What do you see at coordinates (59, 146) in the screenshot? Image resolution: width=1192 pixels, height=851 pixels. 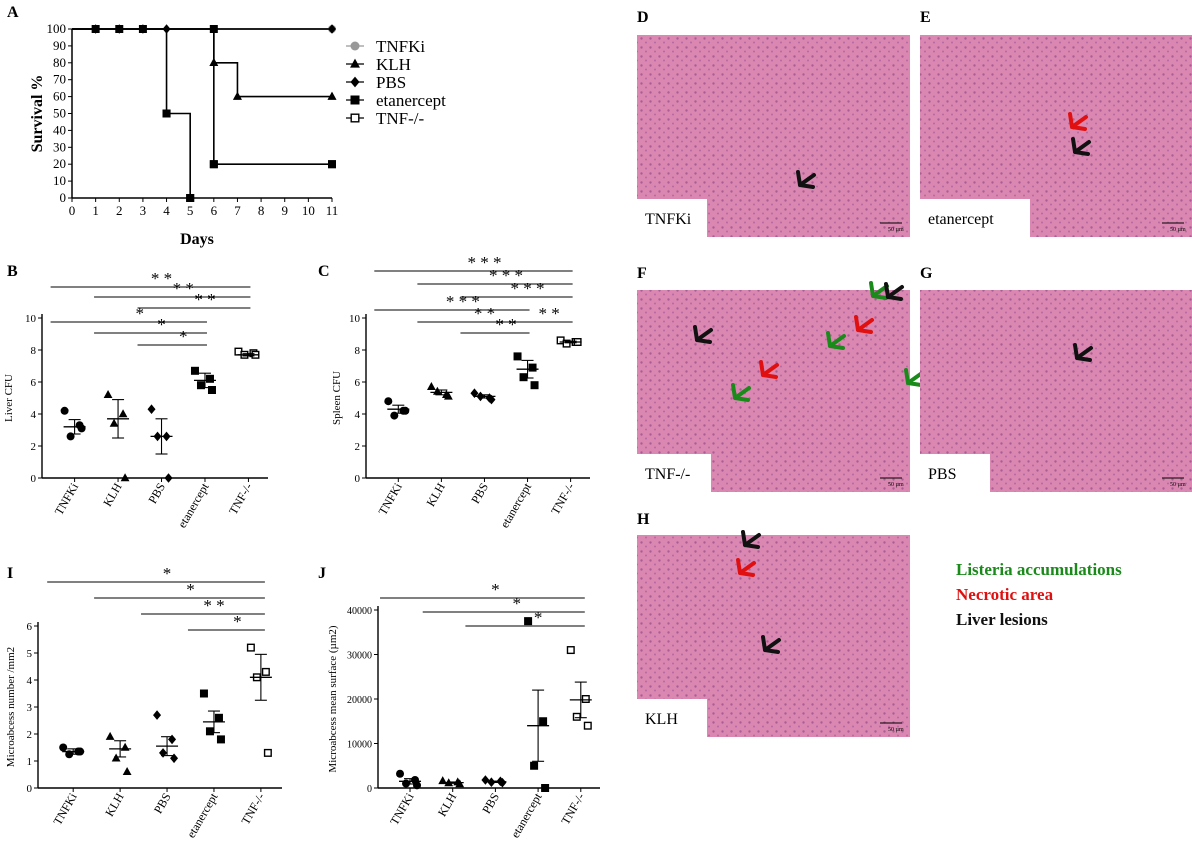 I see `y-tick-label: 30` at bounding box center [59, 146].